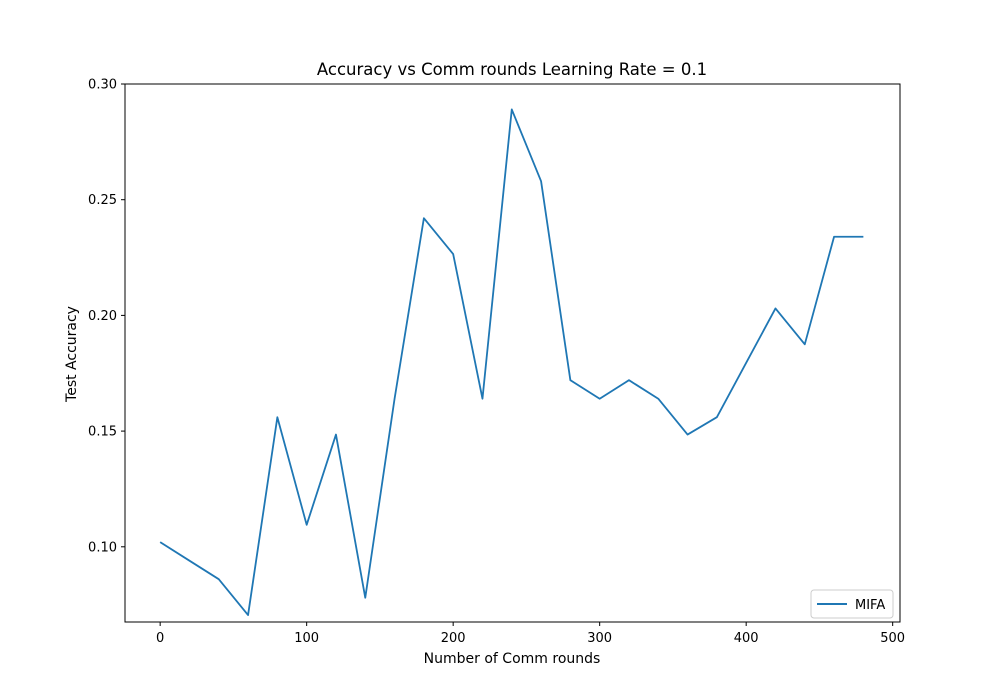  What do you see at coordinates (870, 605) in the screenshot?
I see `legend-label-mifa: MIFA` at bounding box center [870, 605].